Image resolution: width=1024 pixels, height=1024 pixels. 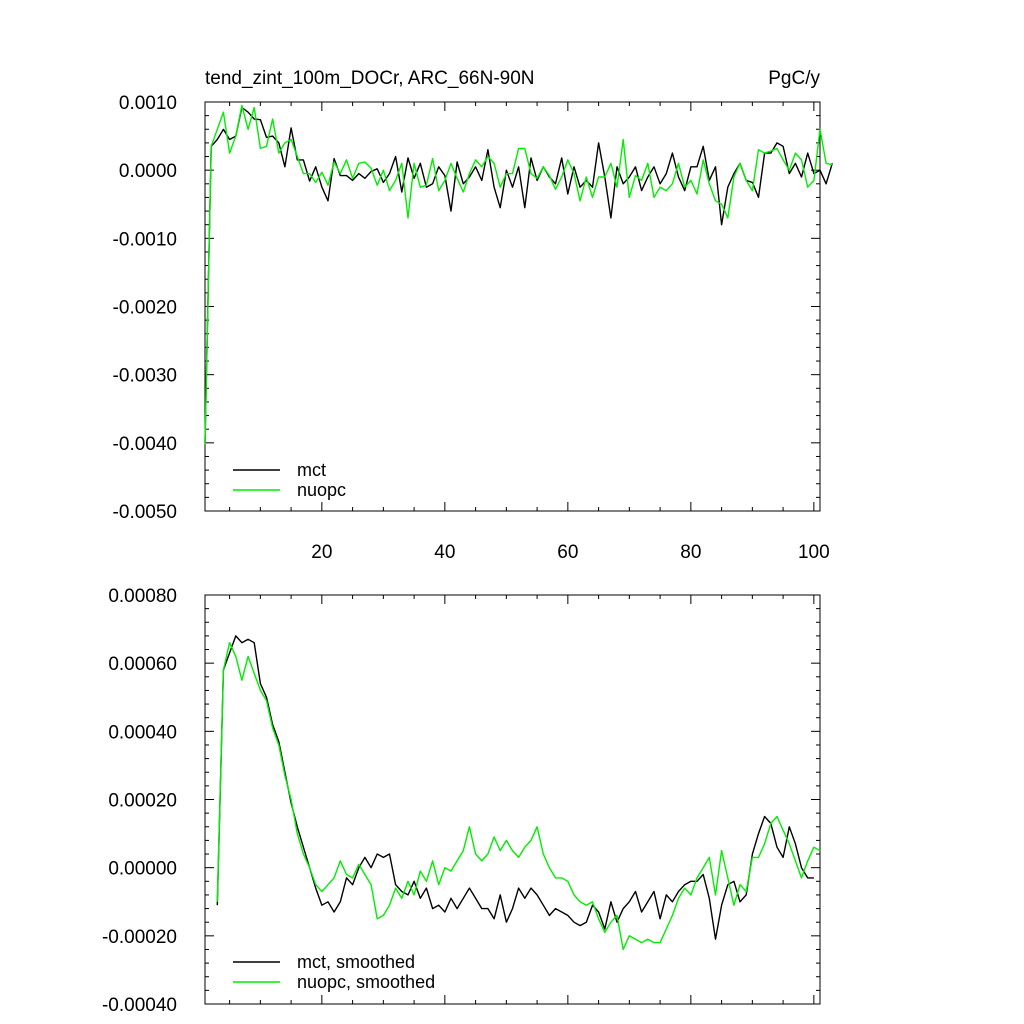 I want to click on y-tick-label: 0.00060, so click(x=142, y=664).